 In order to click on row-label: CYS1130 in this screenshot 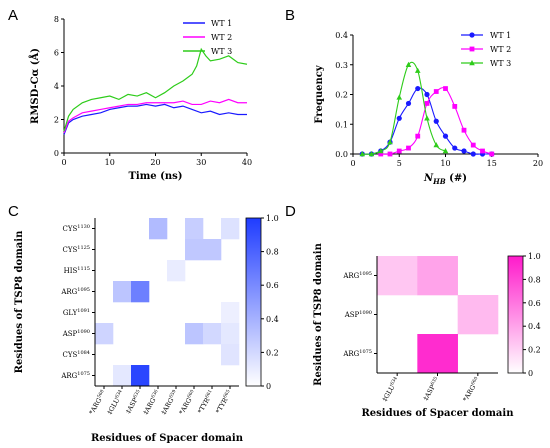, I will do `click(76, 228)`.